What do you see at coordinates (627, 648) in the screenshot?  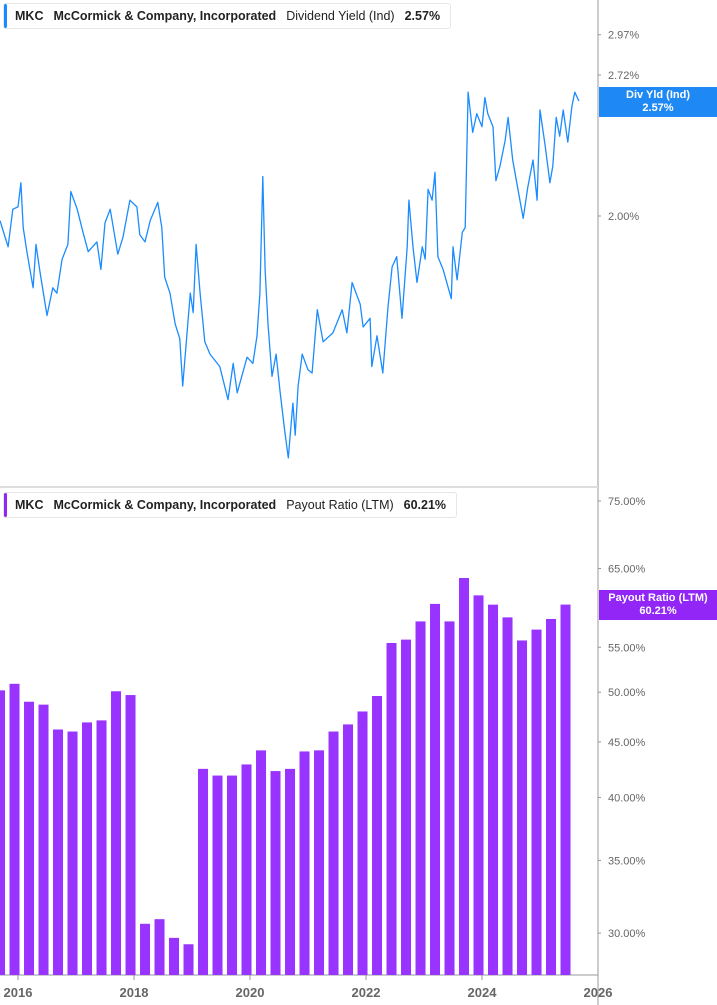 I see `y-tick-label: 55.00%` at bounding box center [627, 648].